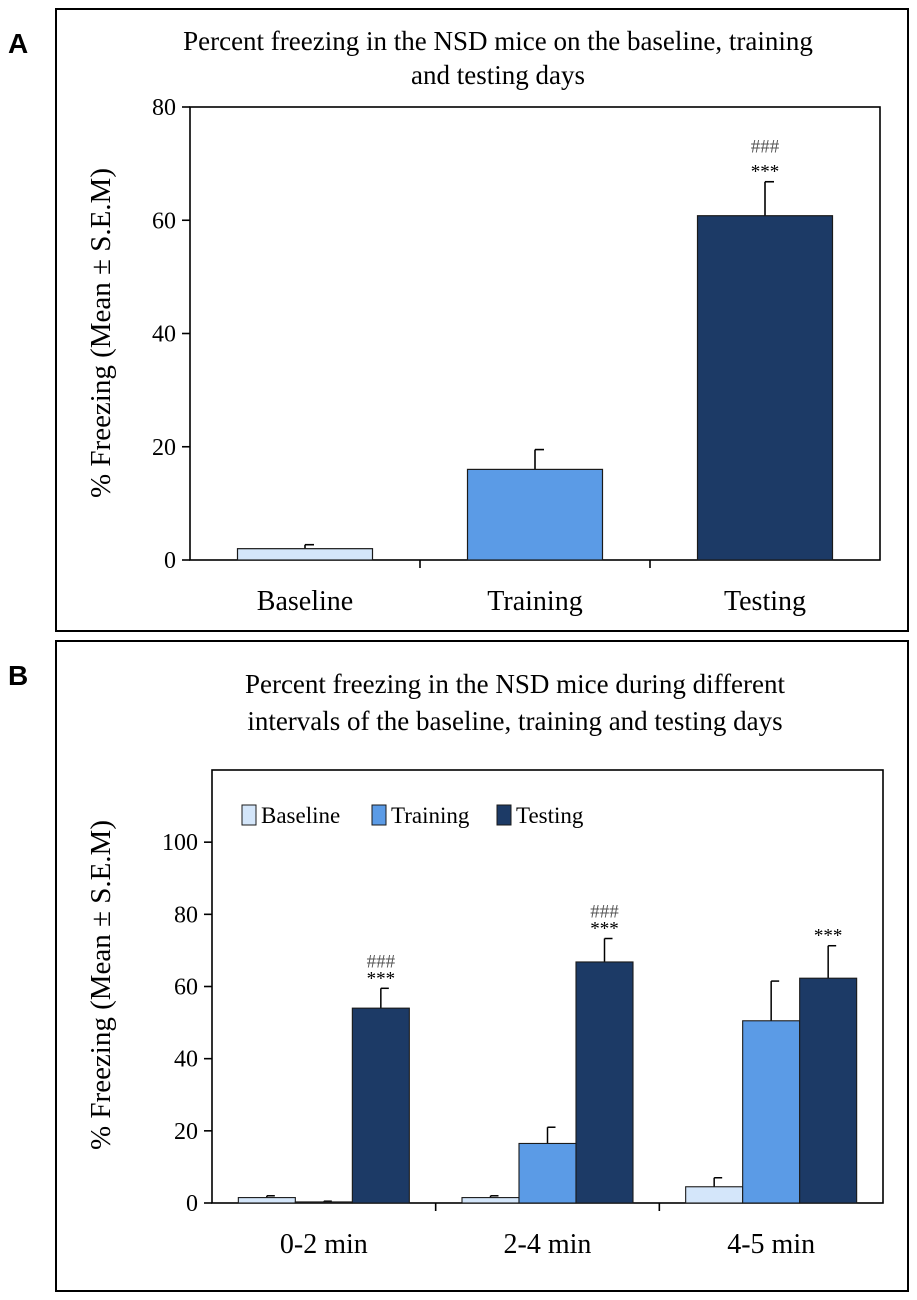 Image resolution: width=917 pixels, height=1300 pixels. I want to click on legend-label: Training, so click(430, 815).